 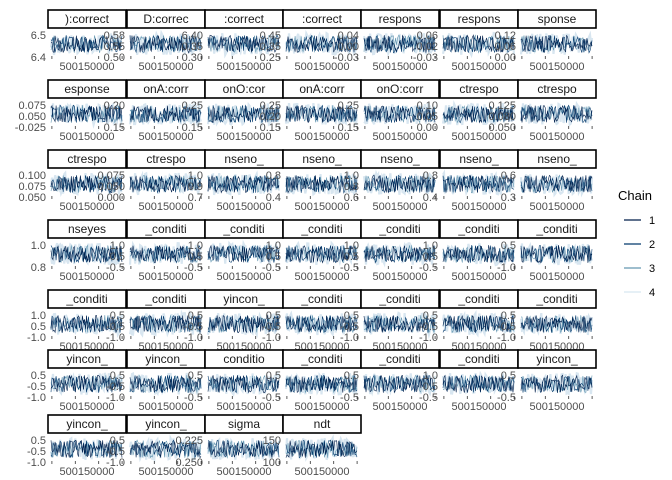 I want to click on strip-label: ):correct, so click(x=87, y=19).